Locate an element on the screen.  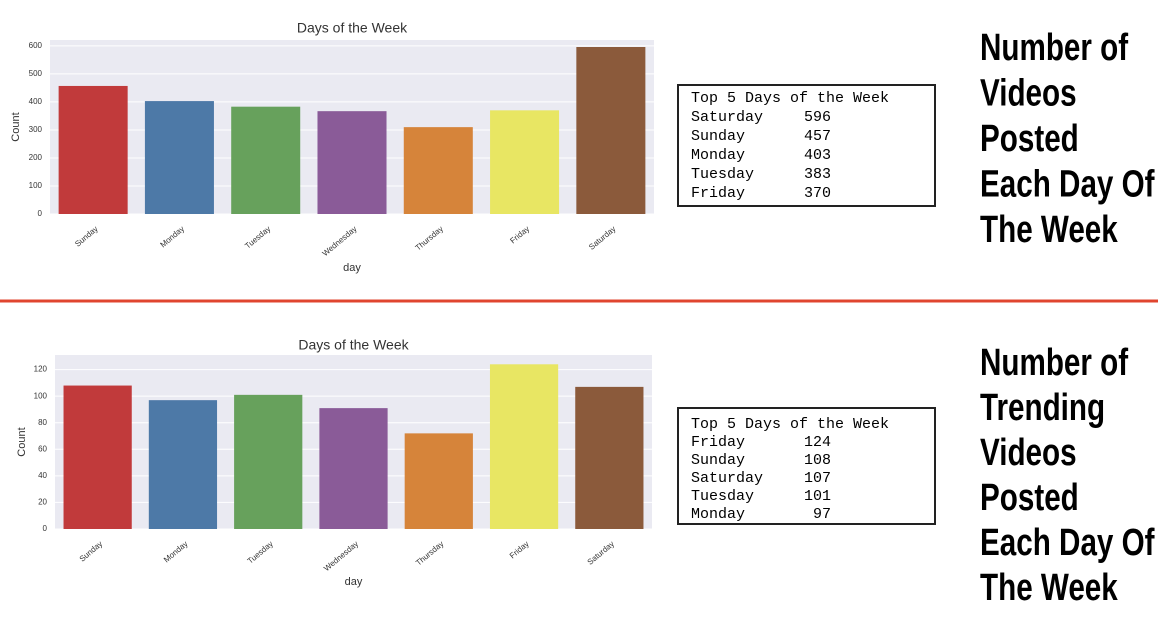
heading-line: Trending is located at coordinates (1042, 408).